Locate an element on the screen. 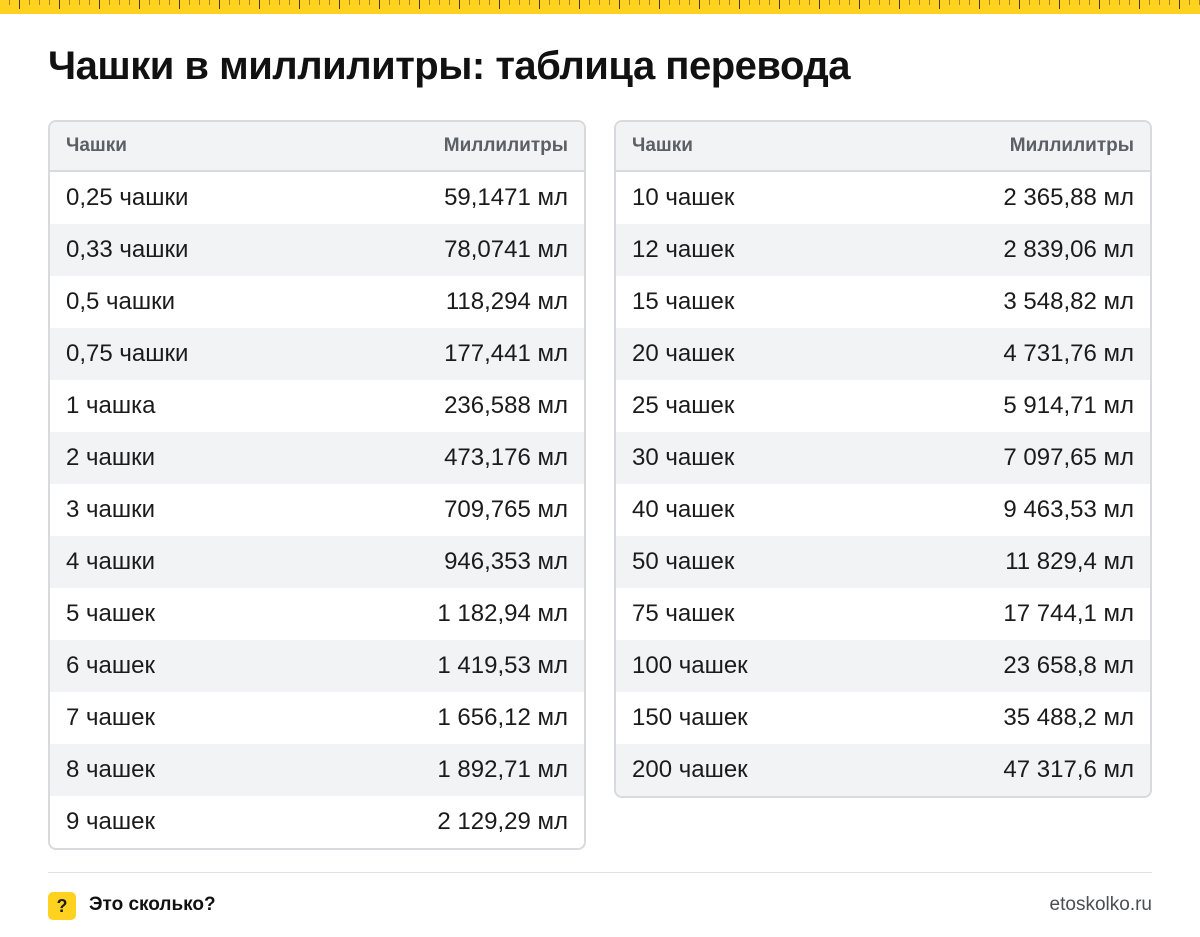 Image resolution: width=1200 pixels, height=937 pixels. table-row: 7 чашек 1 656,12 мл is located at coordinates (317, 718).